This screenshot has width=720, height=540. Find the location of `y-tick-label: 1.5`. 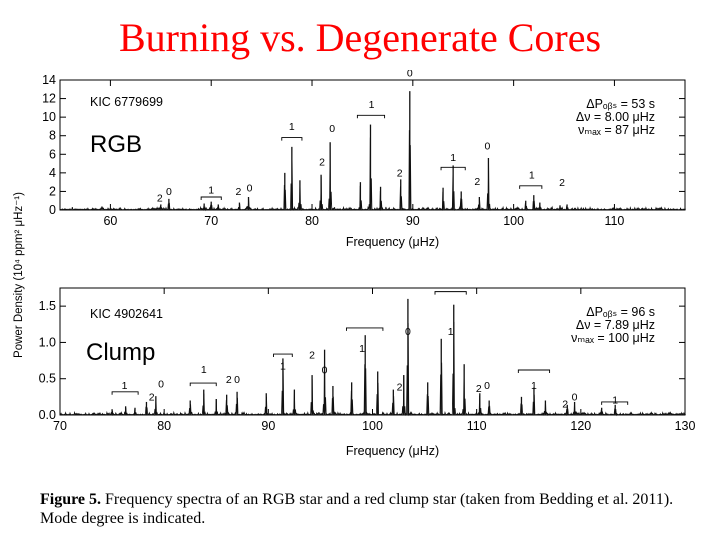

y-tick-label: 1.5 is located at coordinates (47, 306).